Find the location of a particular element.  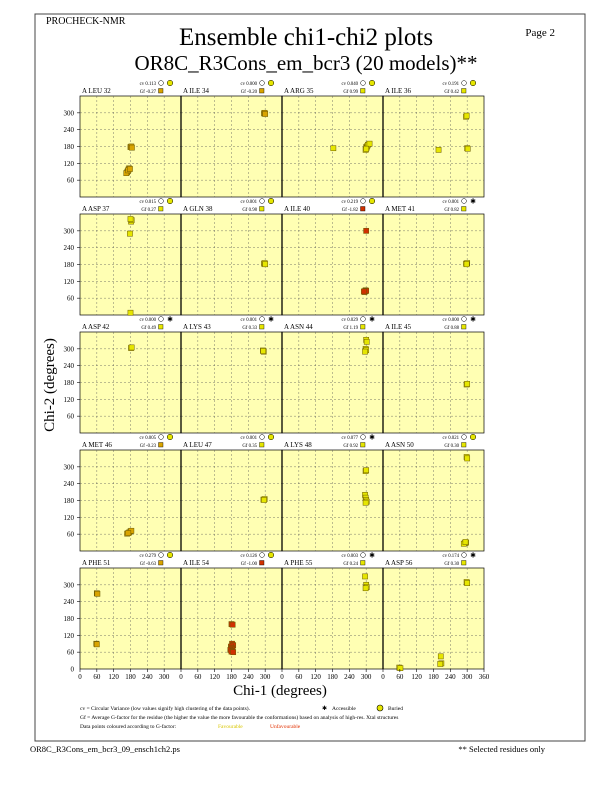

panel-residue-label: A ASP 37 is located at coordinates (96, 209).